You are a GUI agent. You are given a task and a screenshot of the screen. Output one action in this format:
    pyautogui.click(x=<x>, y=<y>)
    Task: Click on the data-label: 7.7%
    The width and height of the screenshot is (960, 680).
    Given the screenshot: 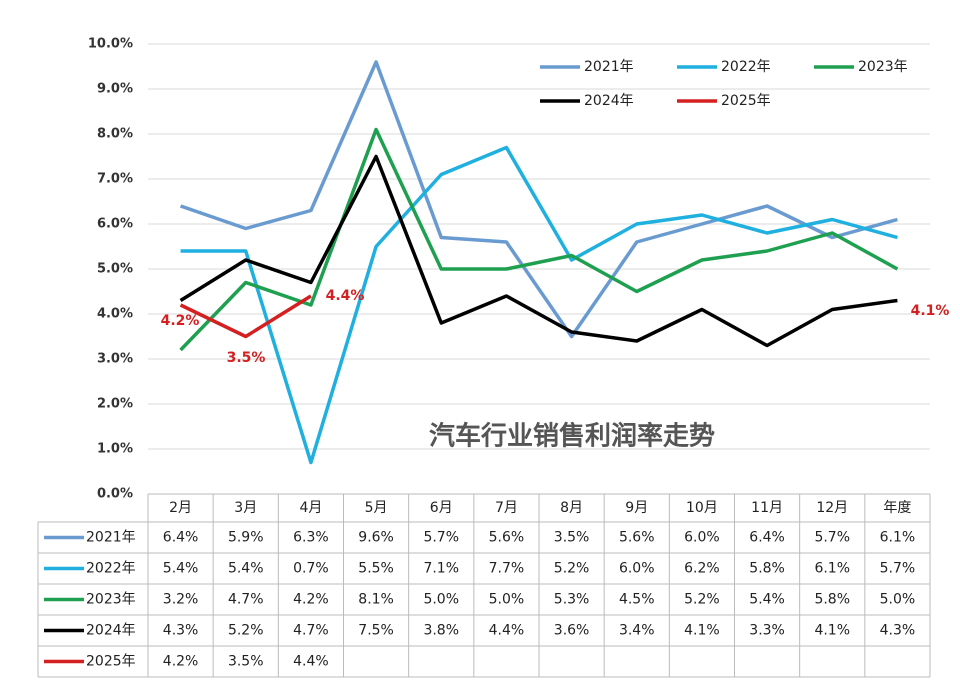 What is the action you would take?
    pyautogui.click(x=507, y=569)
    